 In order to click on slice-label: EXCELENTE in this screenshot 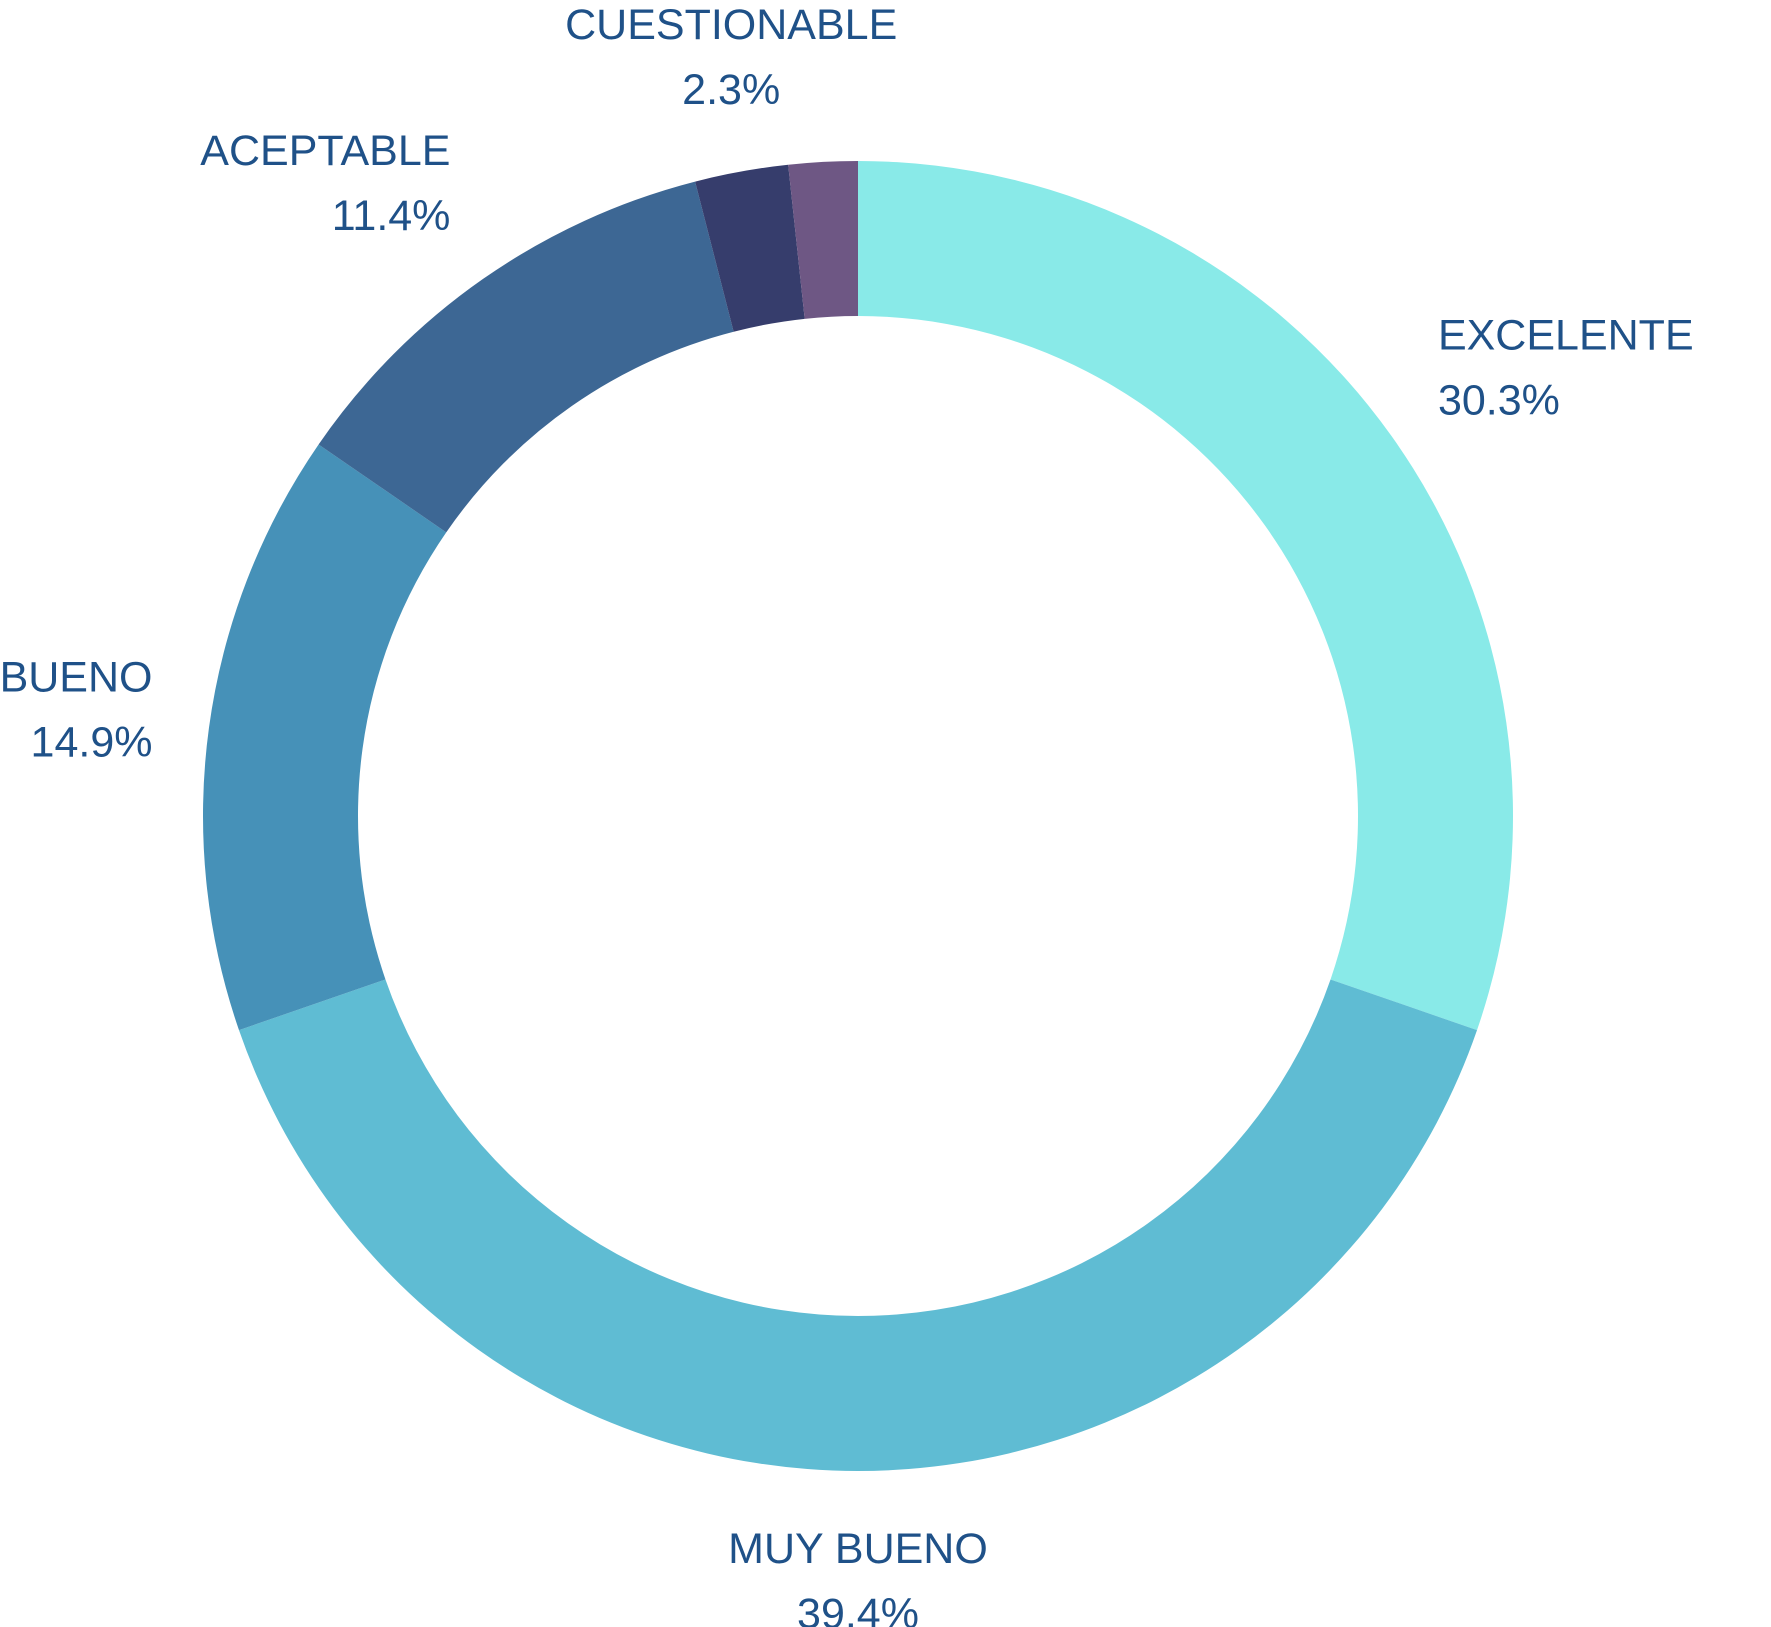, I will do `click(1566, 335)`.